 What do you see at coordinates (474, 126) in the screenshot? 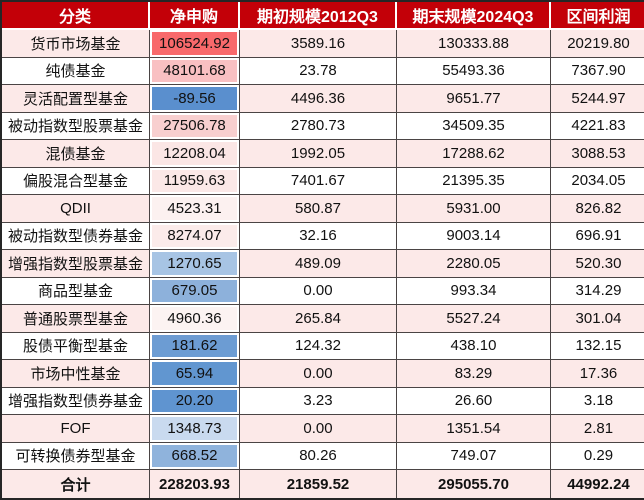
I see `end-scale-cell: 34509.35` at bounding box center [474, 126].